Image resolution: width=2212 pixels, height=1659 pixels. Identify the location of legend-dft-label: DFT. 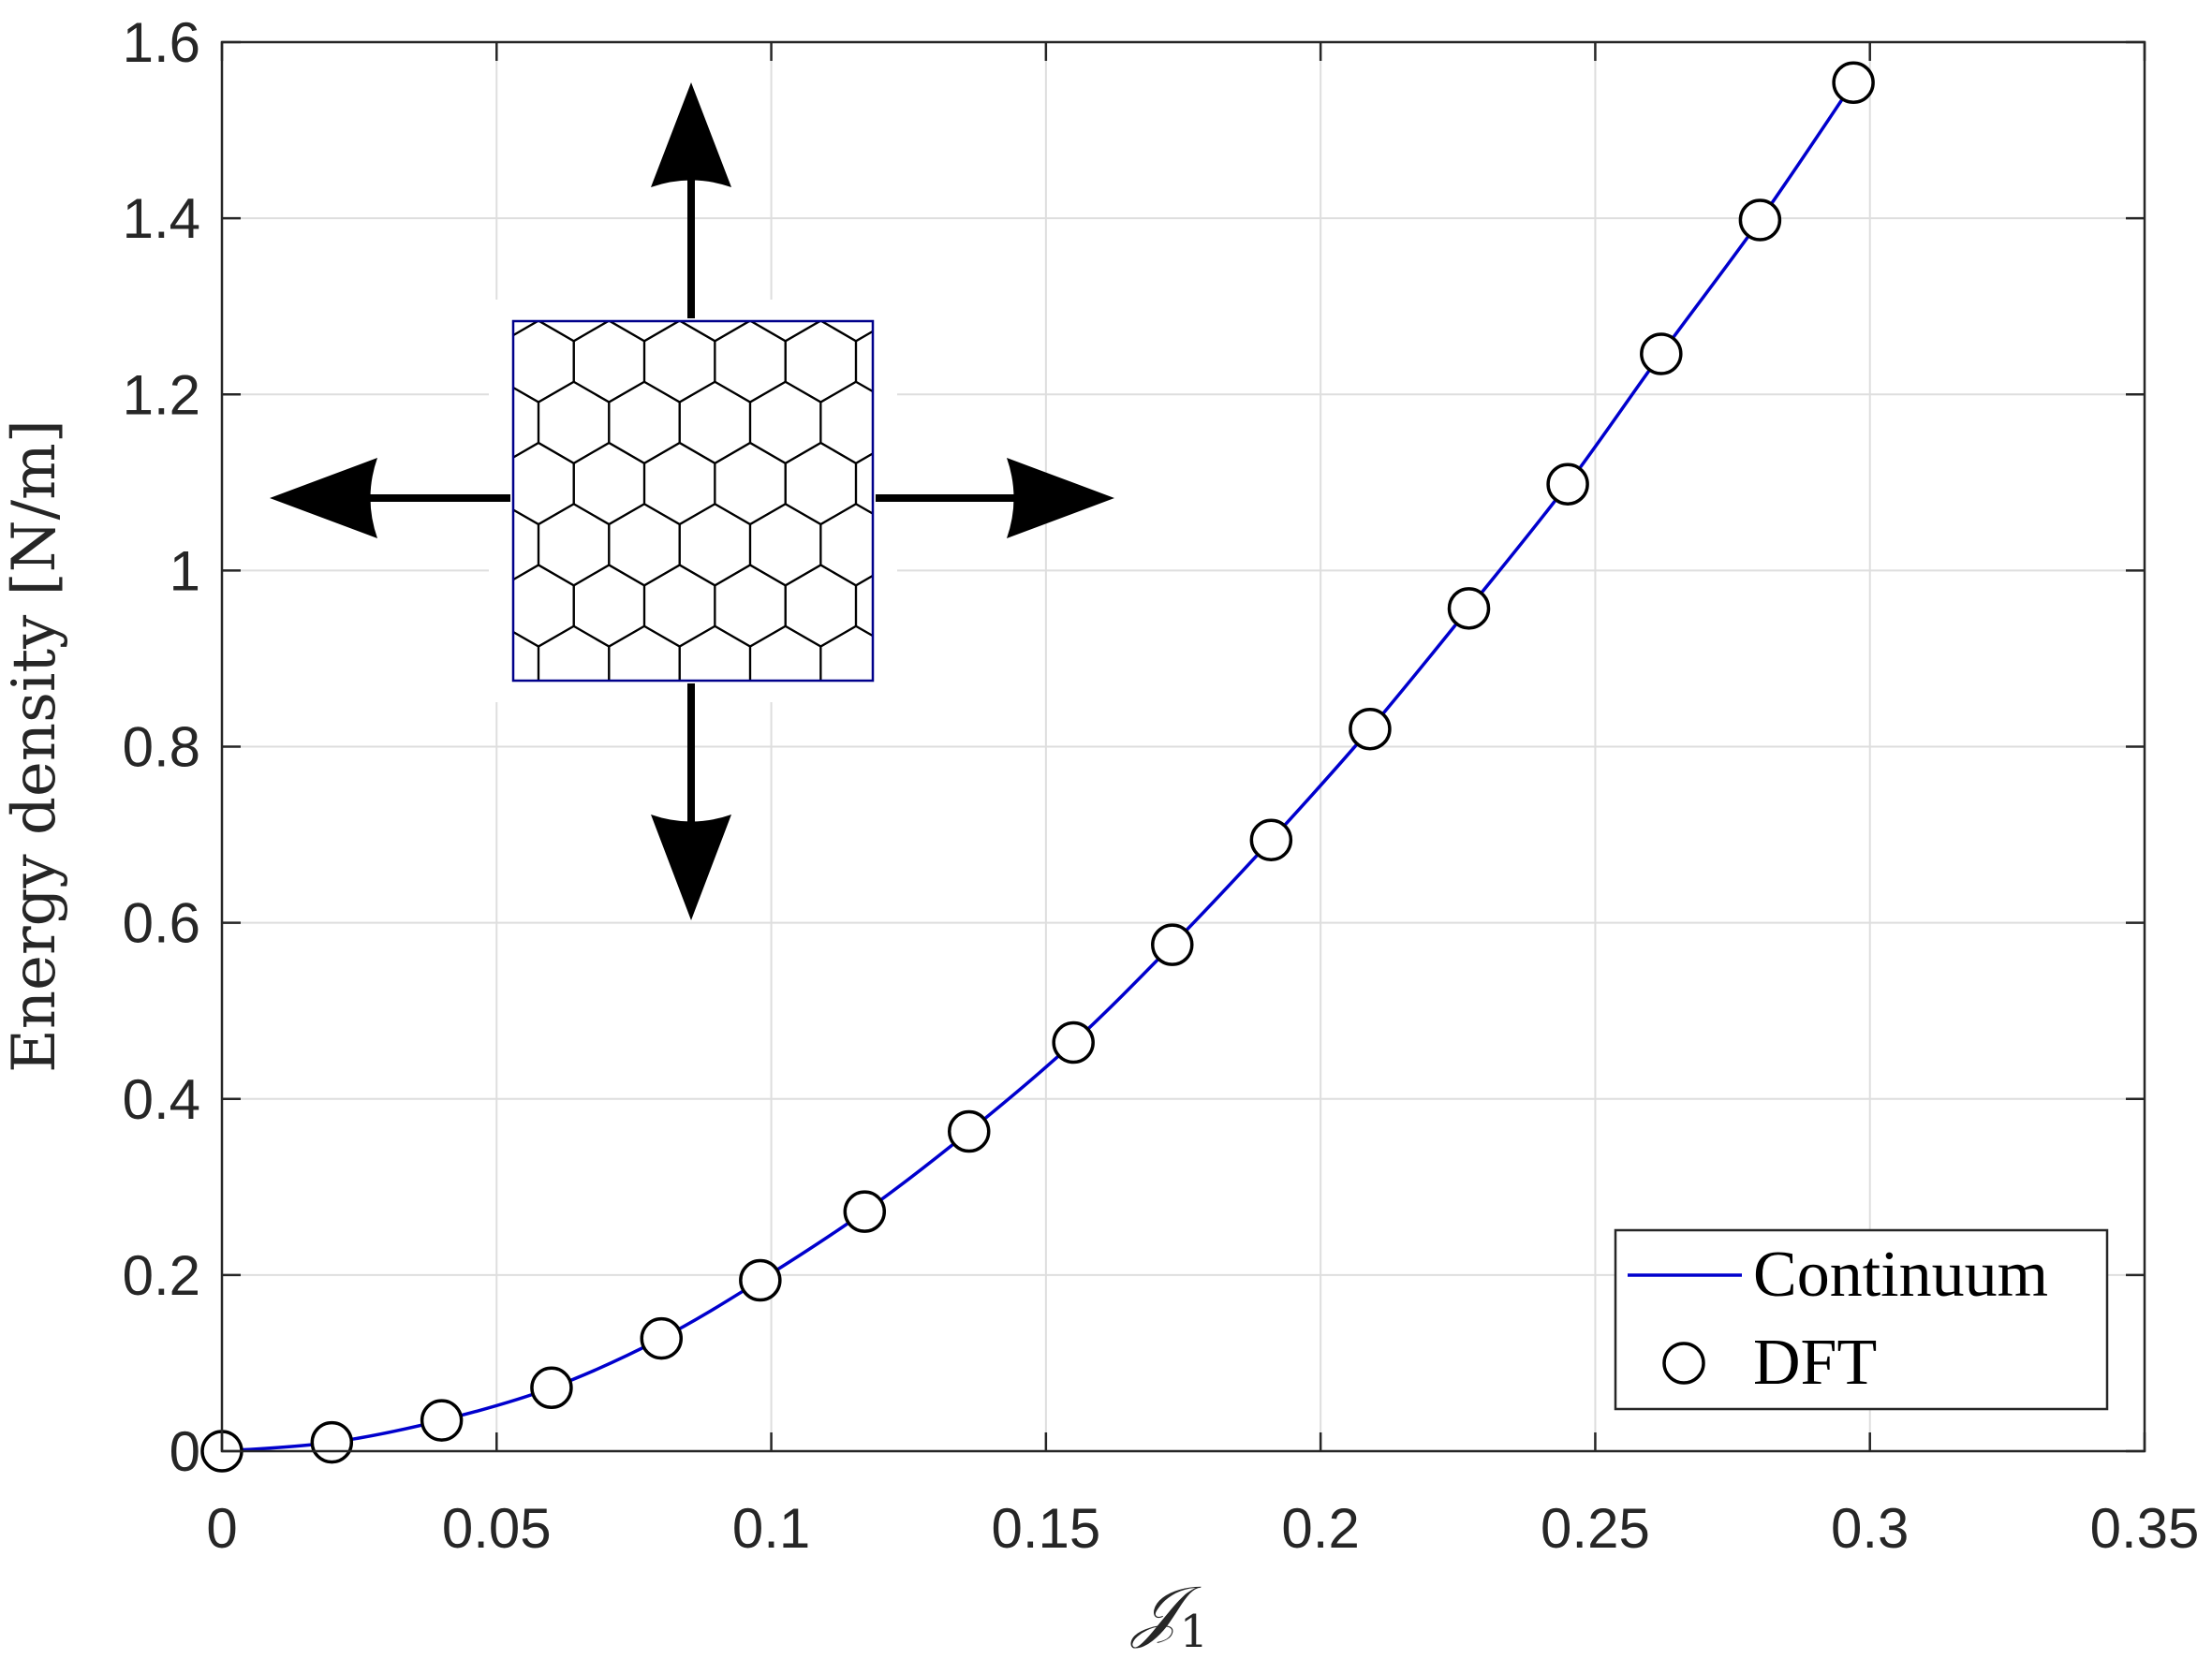
(1815, 1363).